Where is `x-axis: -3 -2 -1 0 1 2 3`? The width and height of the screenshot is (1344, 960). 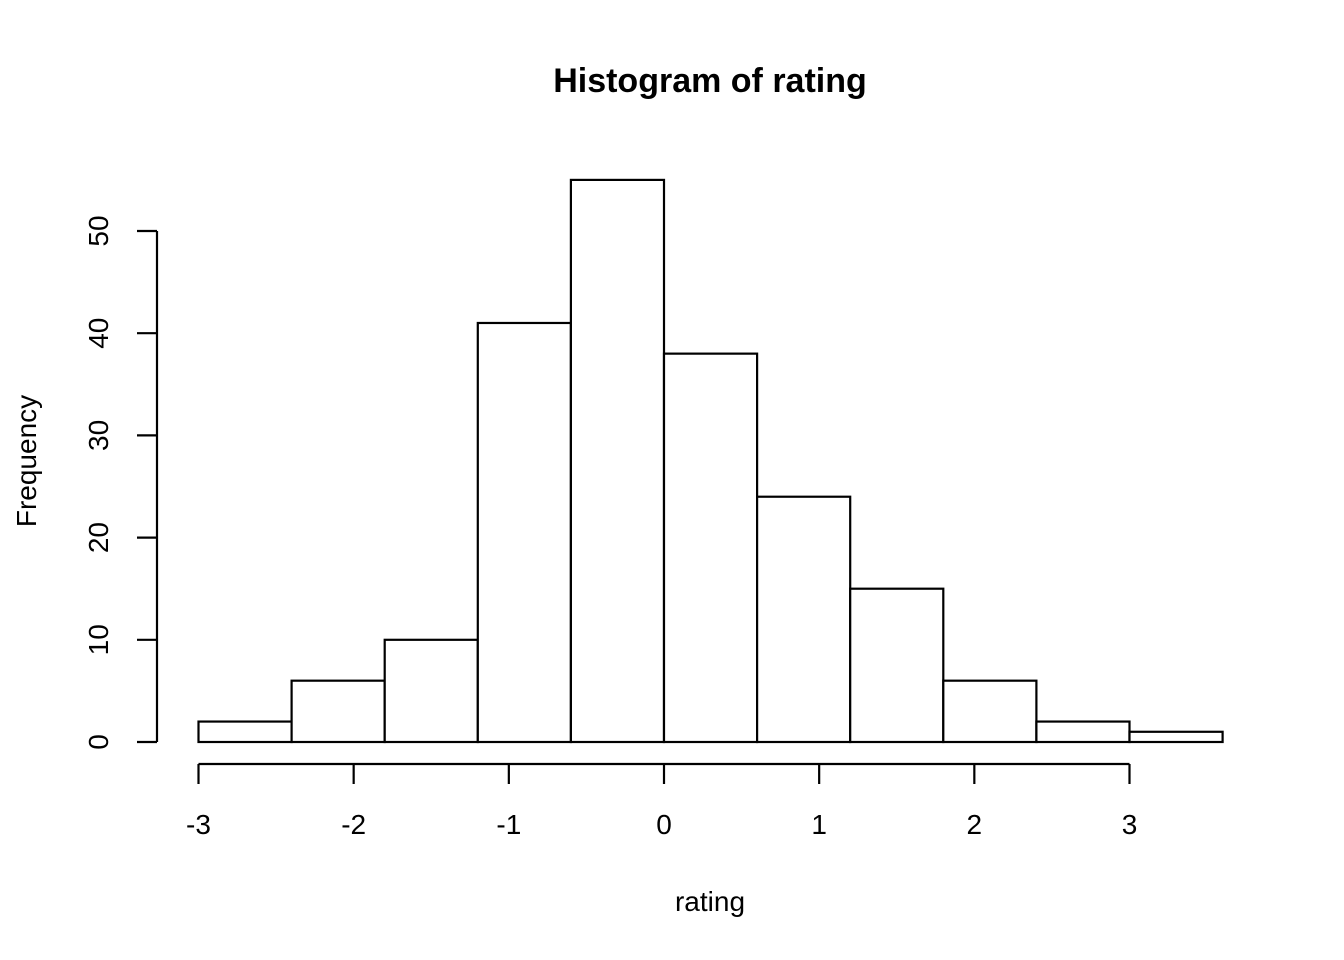
x-axis: -3 -2 -1 0 1 2 3 is located at coordinates (662, 801).